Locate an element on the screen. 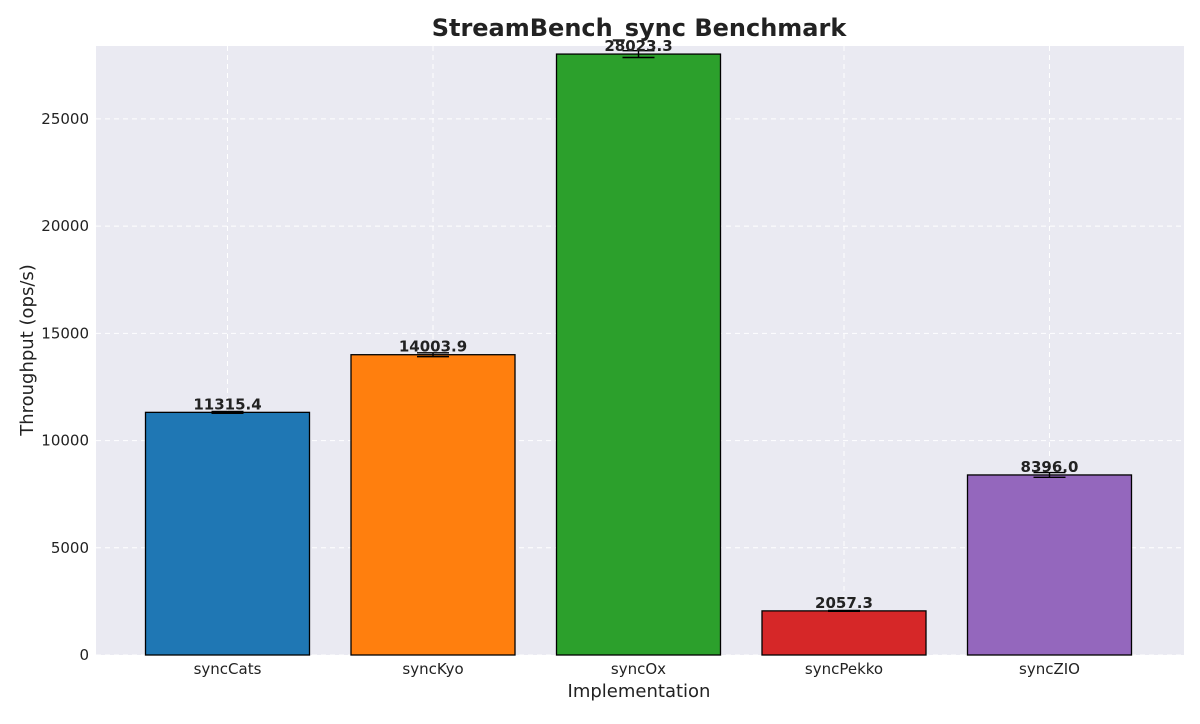 The image size is (1200, 724). value-label-syncZIO: 8396.0 is located at coordinates (1050, 467).